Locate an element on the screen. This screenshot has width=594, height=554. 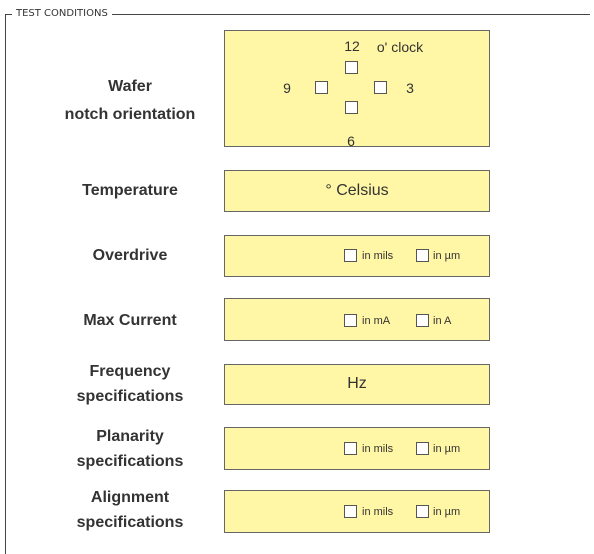
unit: Hz is located at coordinates (357, 383).